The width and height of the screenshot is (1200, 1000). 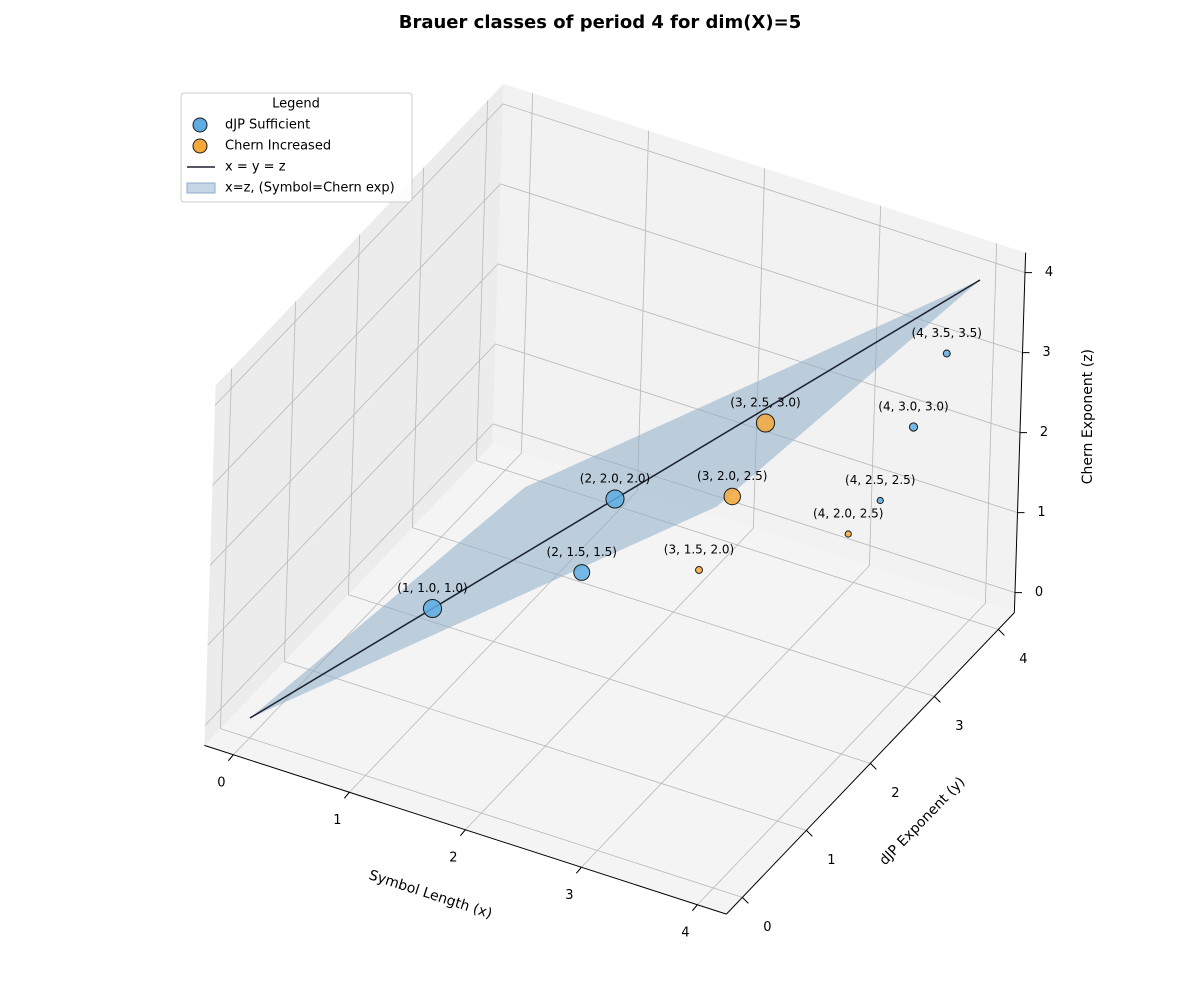 What do you see at coordinates (296, 104) in the screenshot?
I see `legend-title: Legend` at bounding box center [296, 104].